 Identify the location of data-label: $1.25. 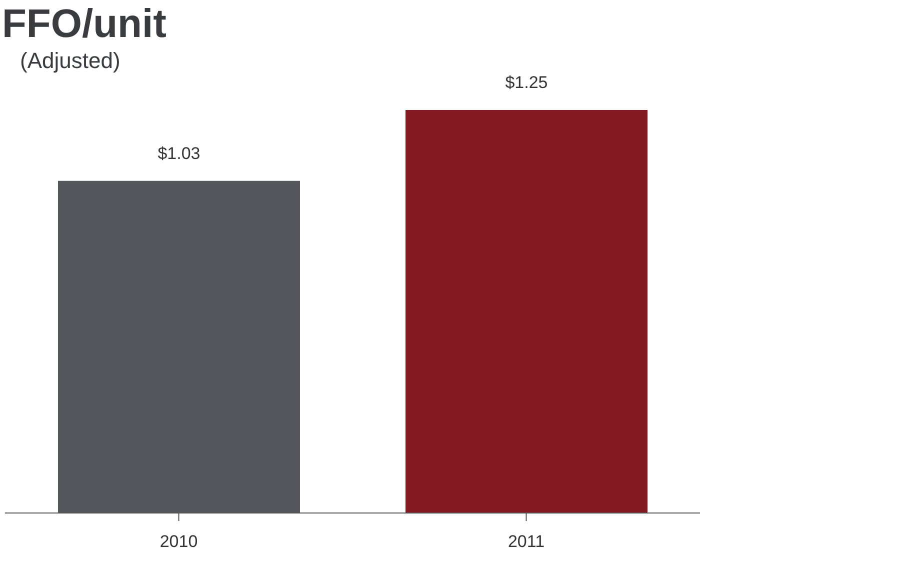
(526, 82).